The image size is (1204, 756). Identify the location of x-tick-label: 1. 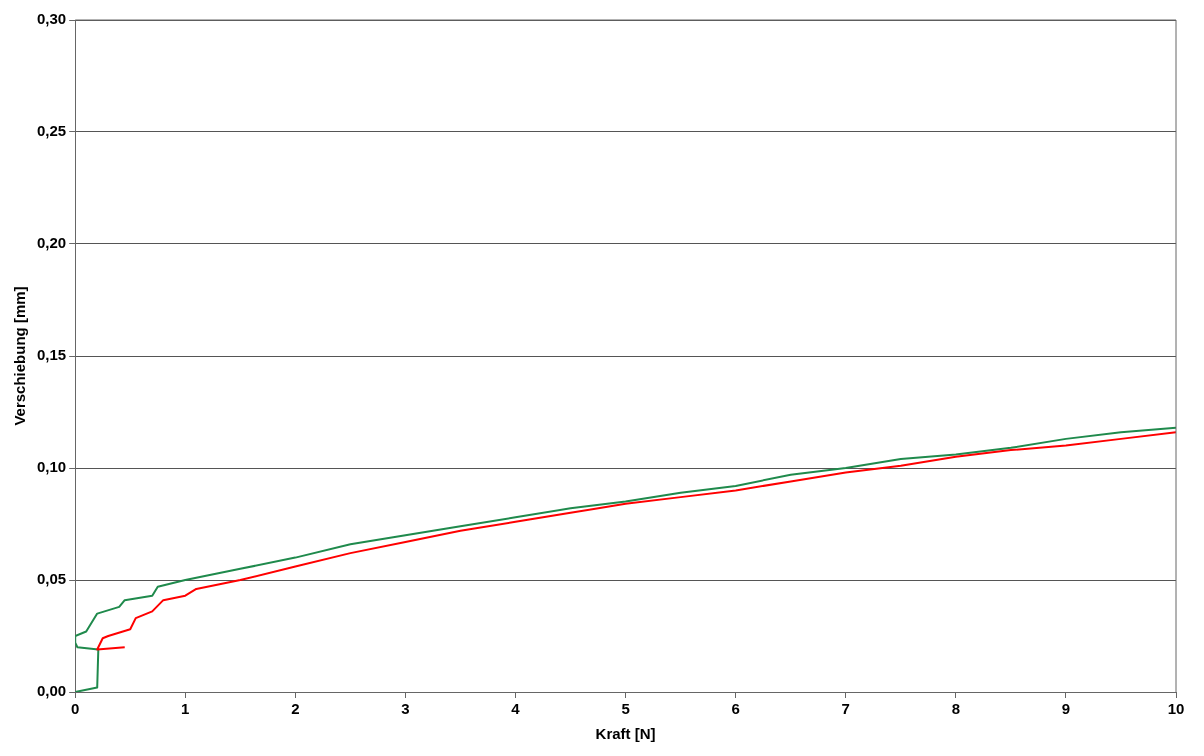
(185, 709).